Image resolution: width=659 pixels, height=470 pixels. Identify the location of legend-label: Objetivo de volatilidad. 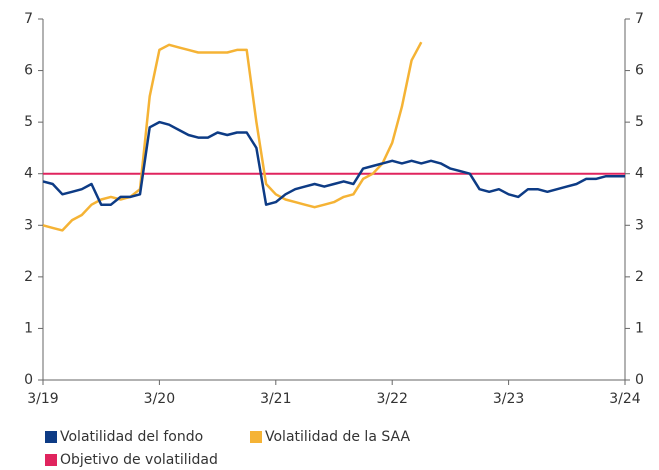
(139, 460).